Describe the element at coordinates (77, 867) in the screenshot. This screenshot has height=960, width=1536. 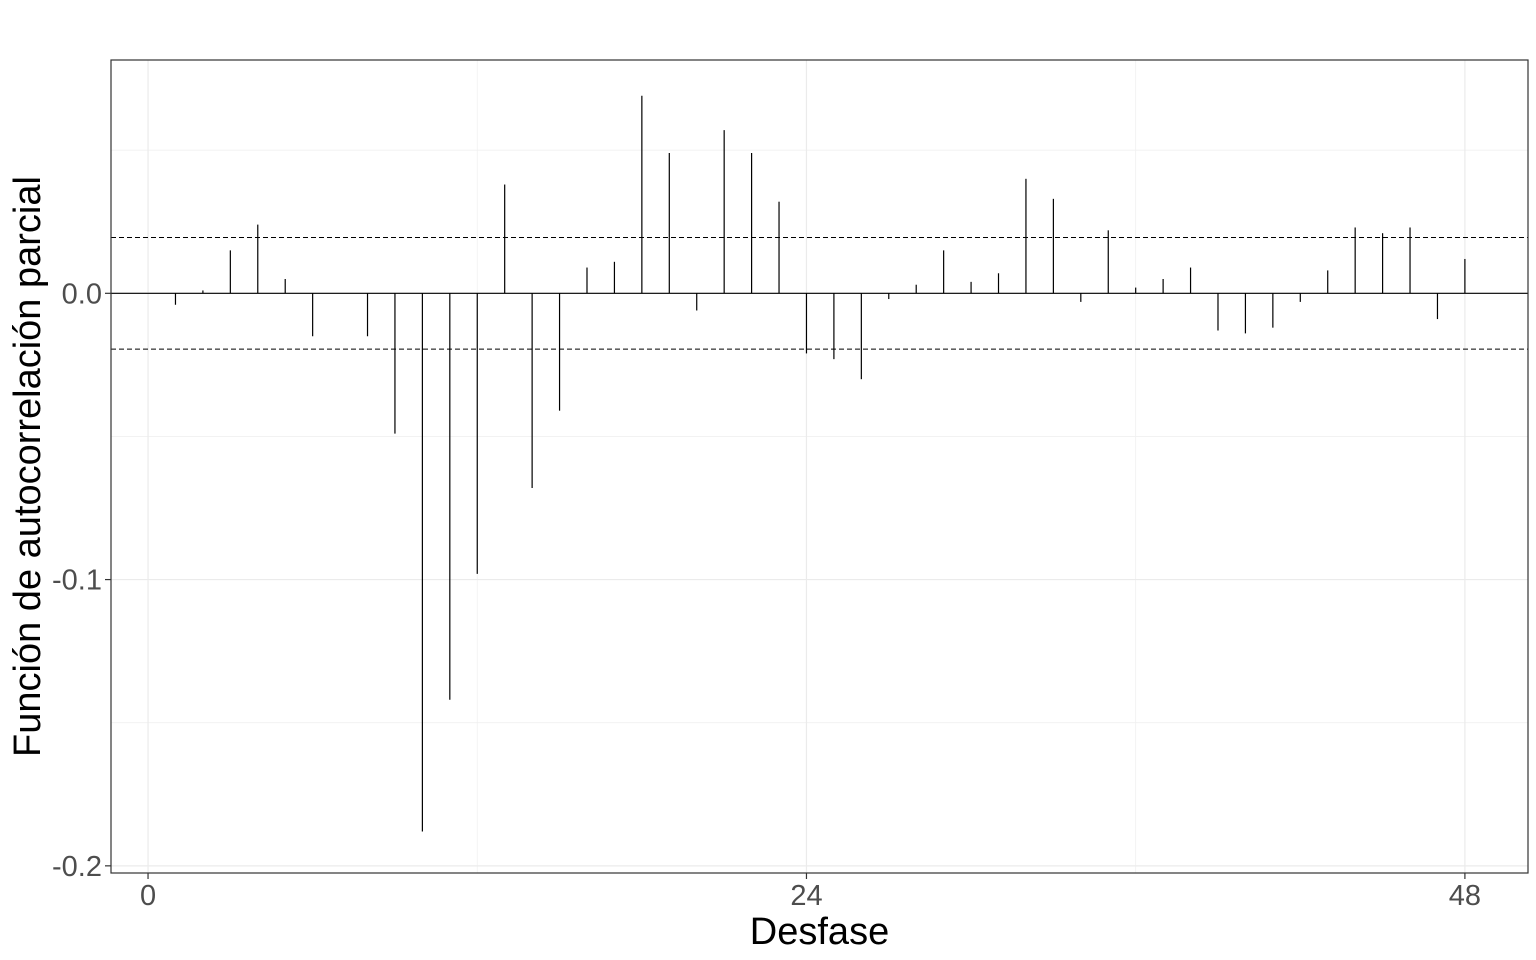
I see `y-tick-label: -0.2` at that location.